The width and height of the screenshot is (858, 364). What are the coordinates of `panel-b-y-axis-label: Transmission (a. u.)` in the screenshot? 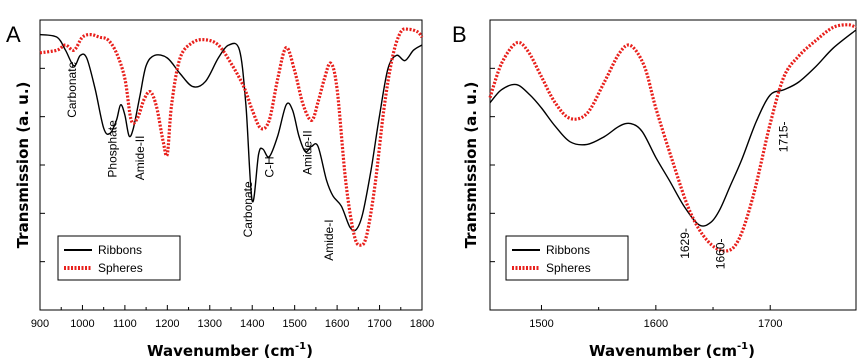 It's located at (471, 165).